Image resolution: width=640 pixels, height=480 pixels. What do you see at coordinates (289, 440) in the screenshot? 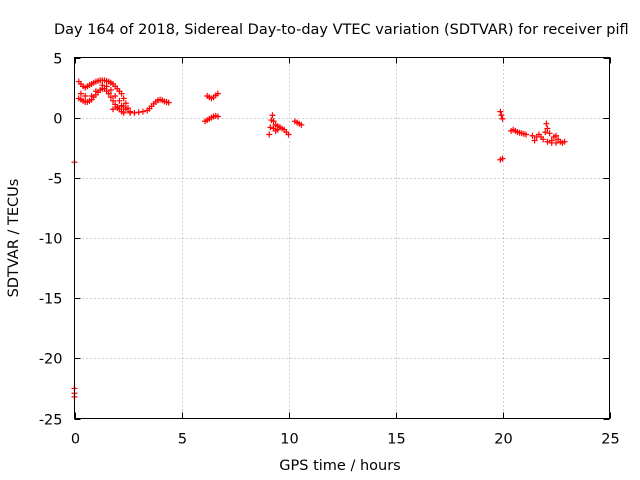
I see `x-tick-label: 10` at bounding box center [289, 440].